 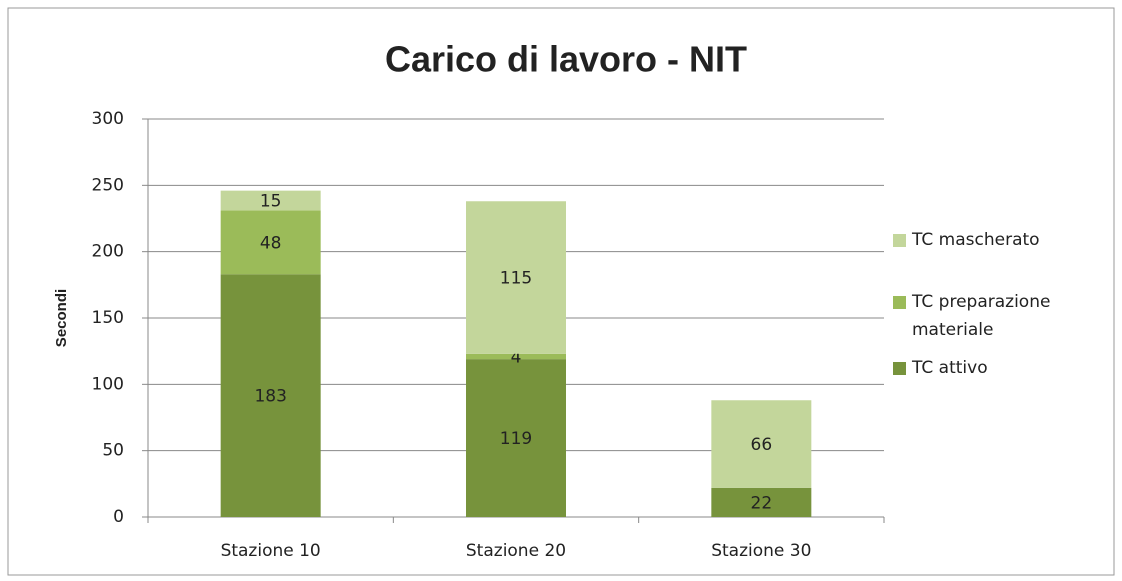 What do you see at coordinates (118, 517) in the screenshot?
I see `y-tick-label: 0` at bounding box center [118, 517].